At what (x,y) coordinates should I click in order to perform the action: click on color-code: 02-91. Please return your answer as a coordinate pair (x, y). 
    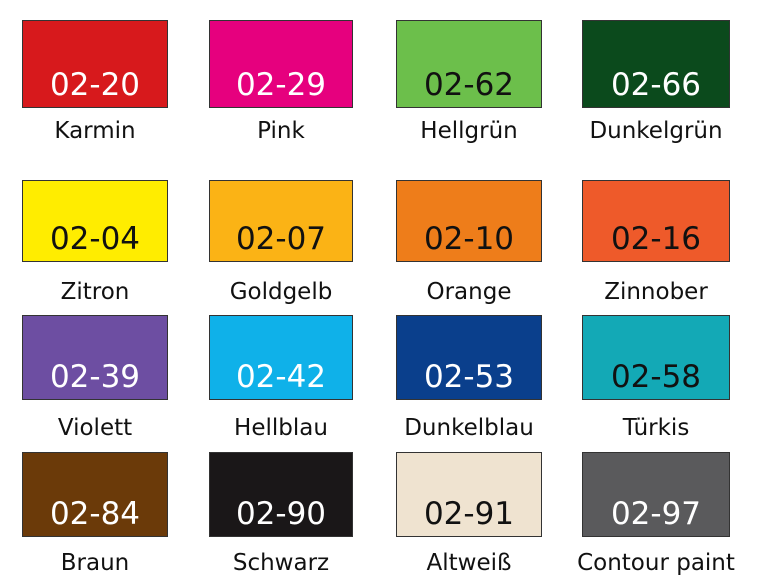
    Looking at the image, I should click on (469, 514).